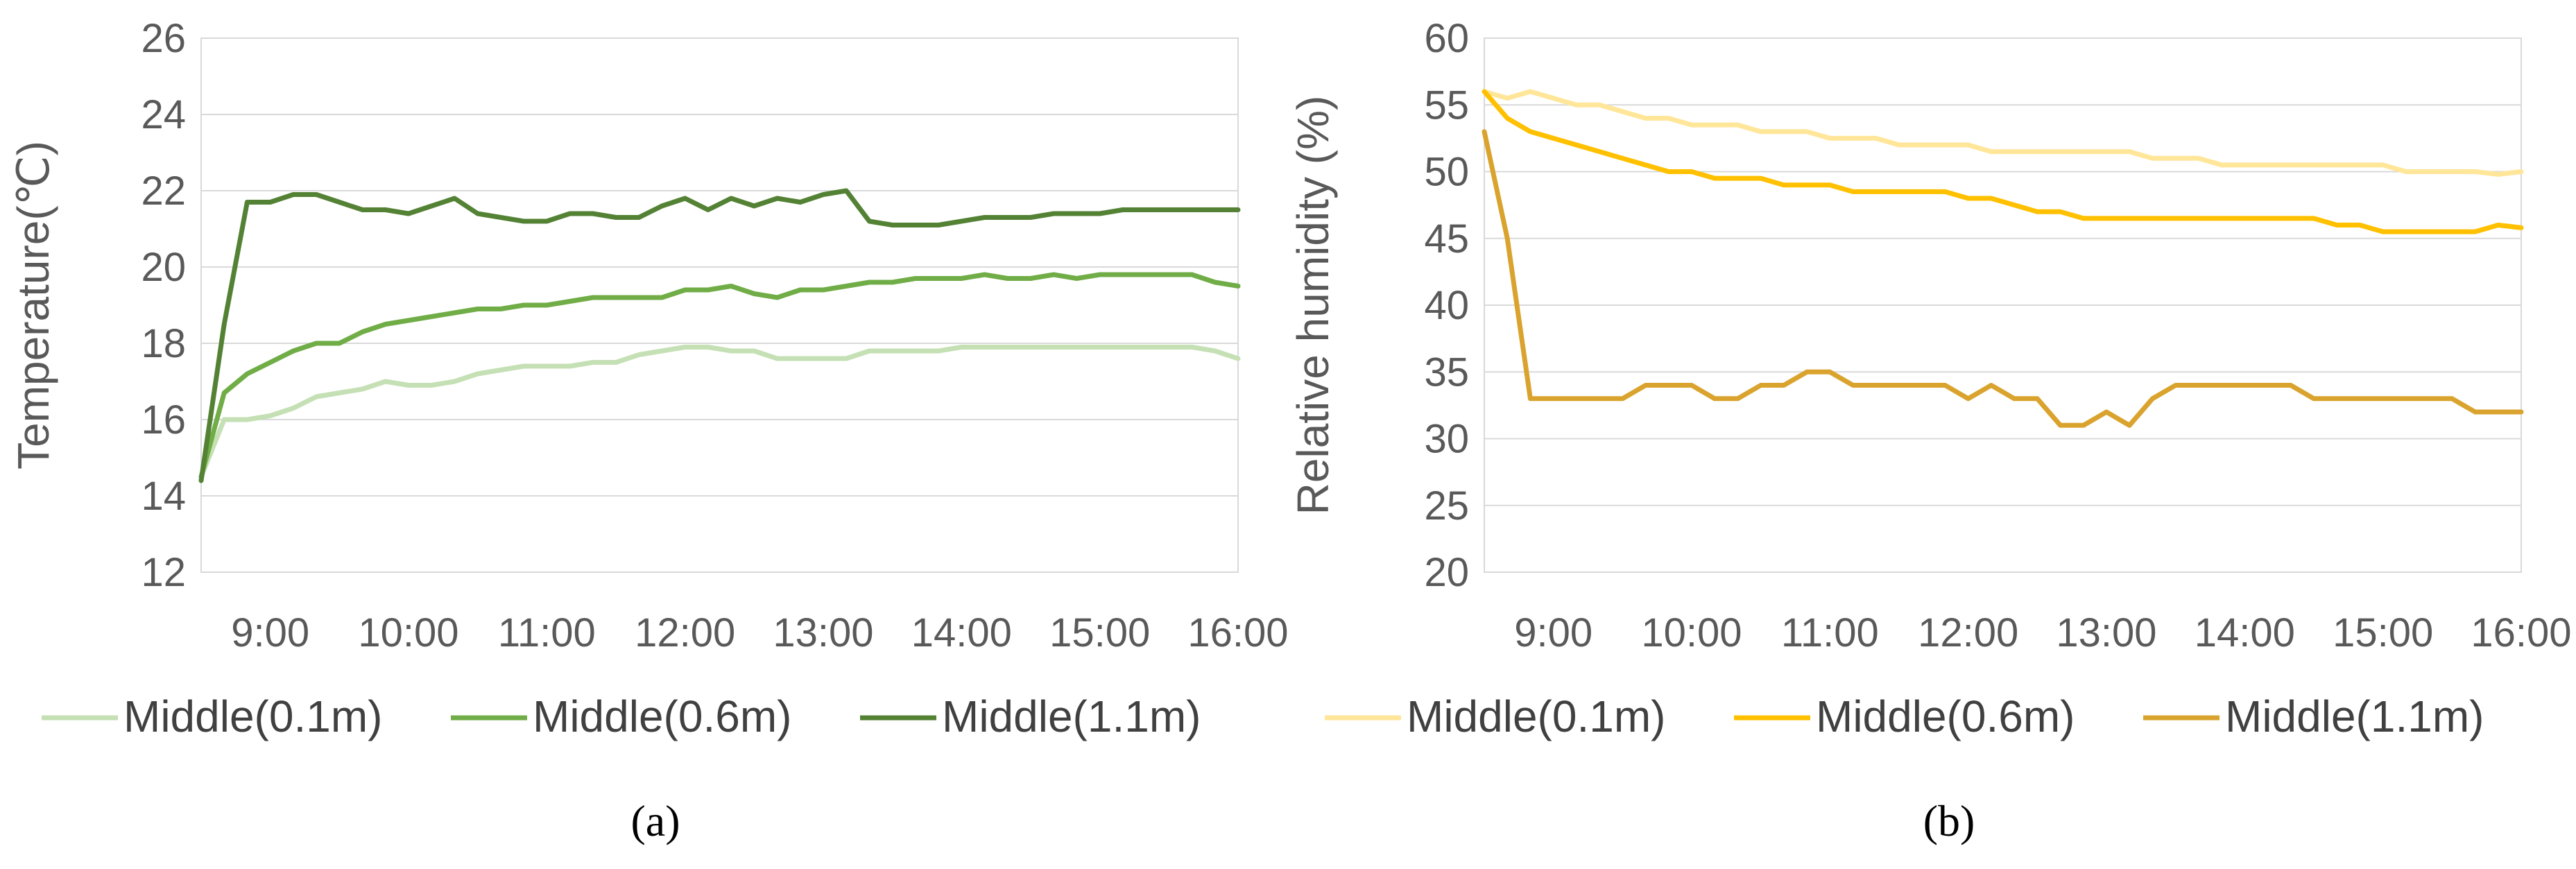 The image size is (2576, 869). I want to click on chart-a-x-tick-label: 9:00, so click(270, 633).